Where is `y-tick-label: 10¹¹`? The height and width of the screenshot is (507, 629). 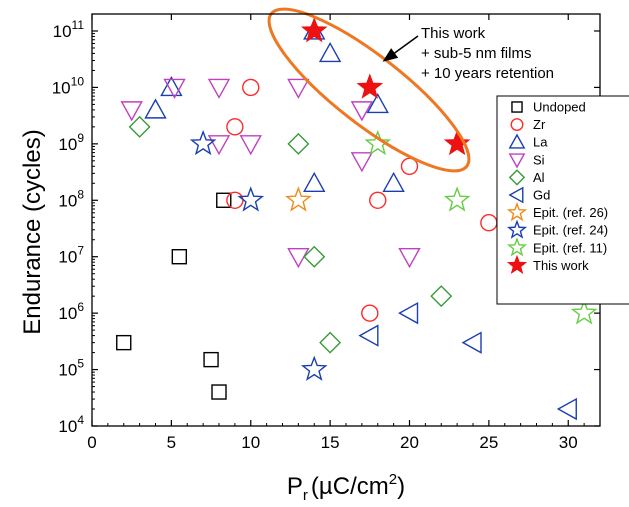
y-tick-label: 10¹¹ is located at coordinates (69, 29).